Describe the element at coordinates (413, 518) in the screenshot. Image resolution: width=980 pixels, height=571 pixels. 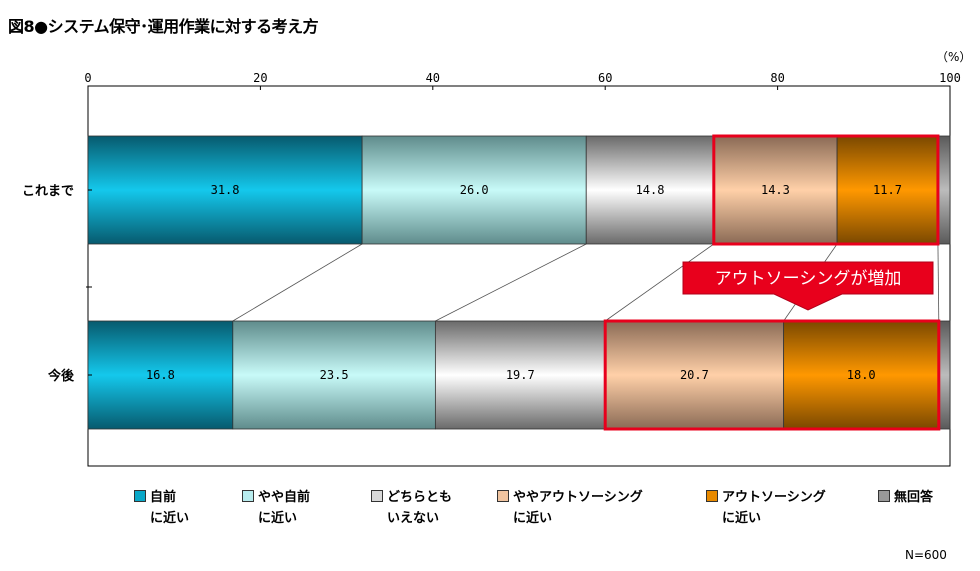
I see `legend-label-line2: いえない` at that location.